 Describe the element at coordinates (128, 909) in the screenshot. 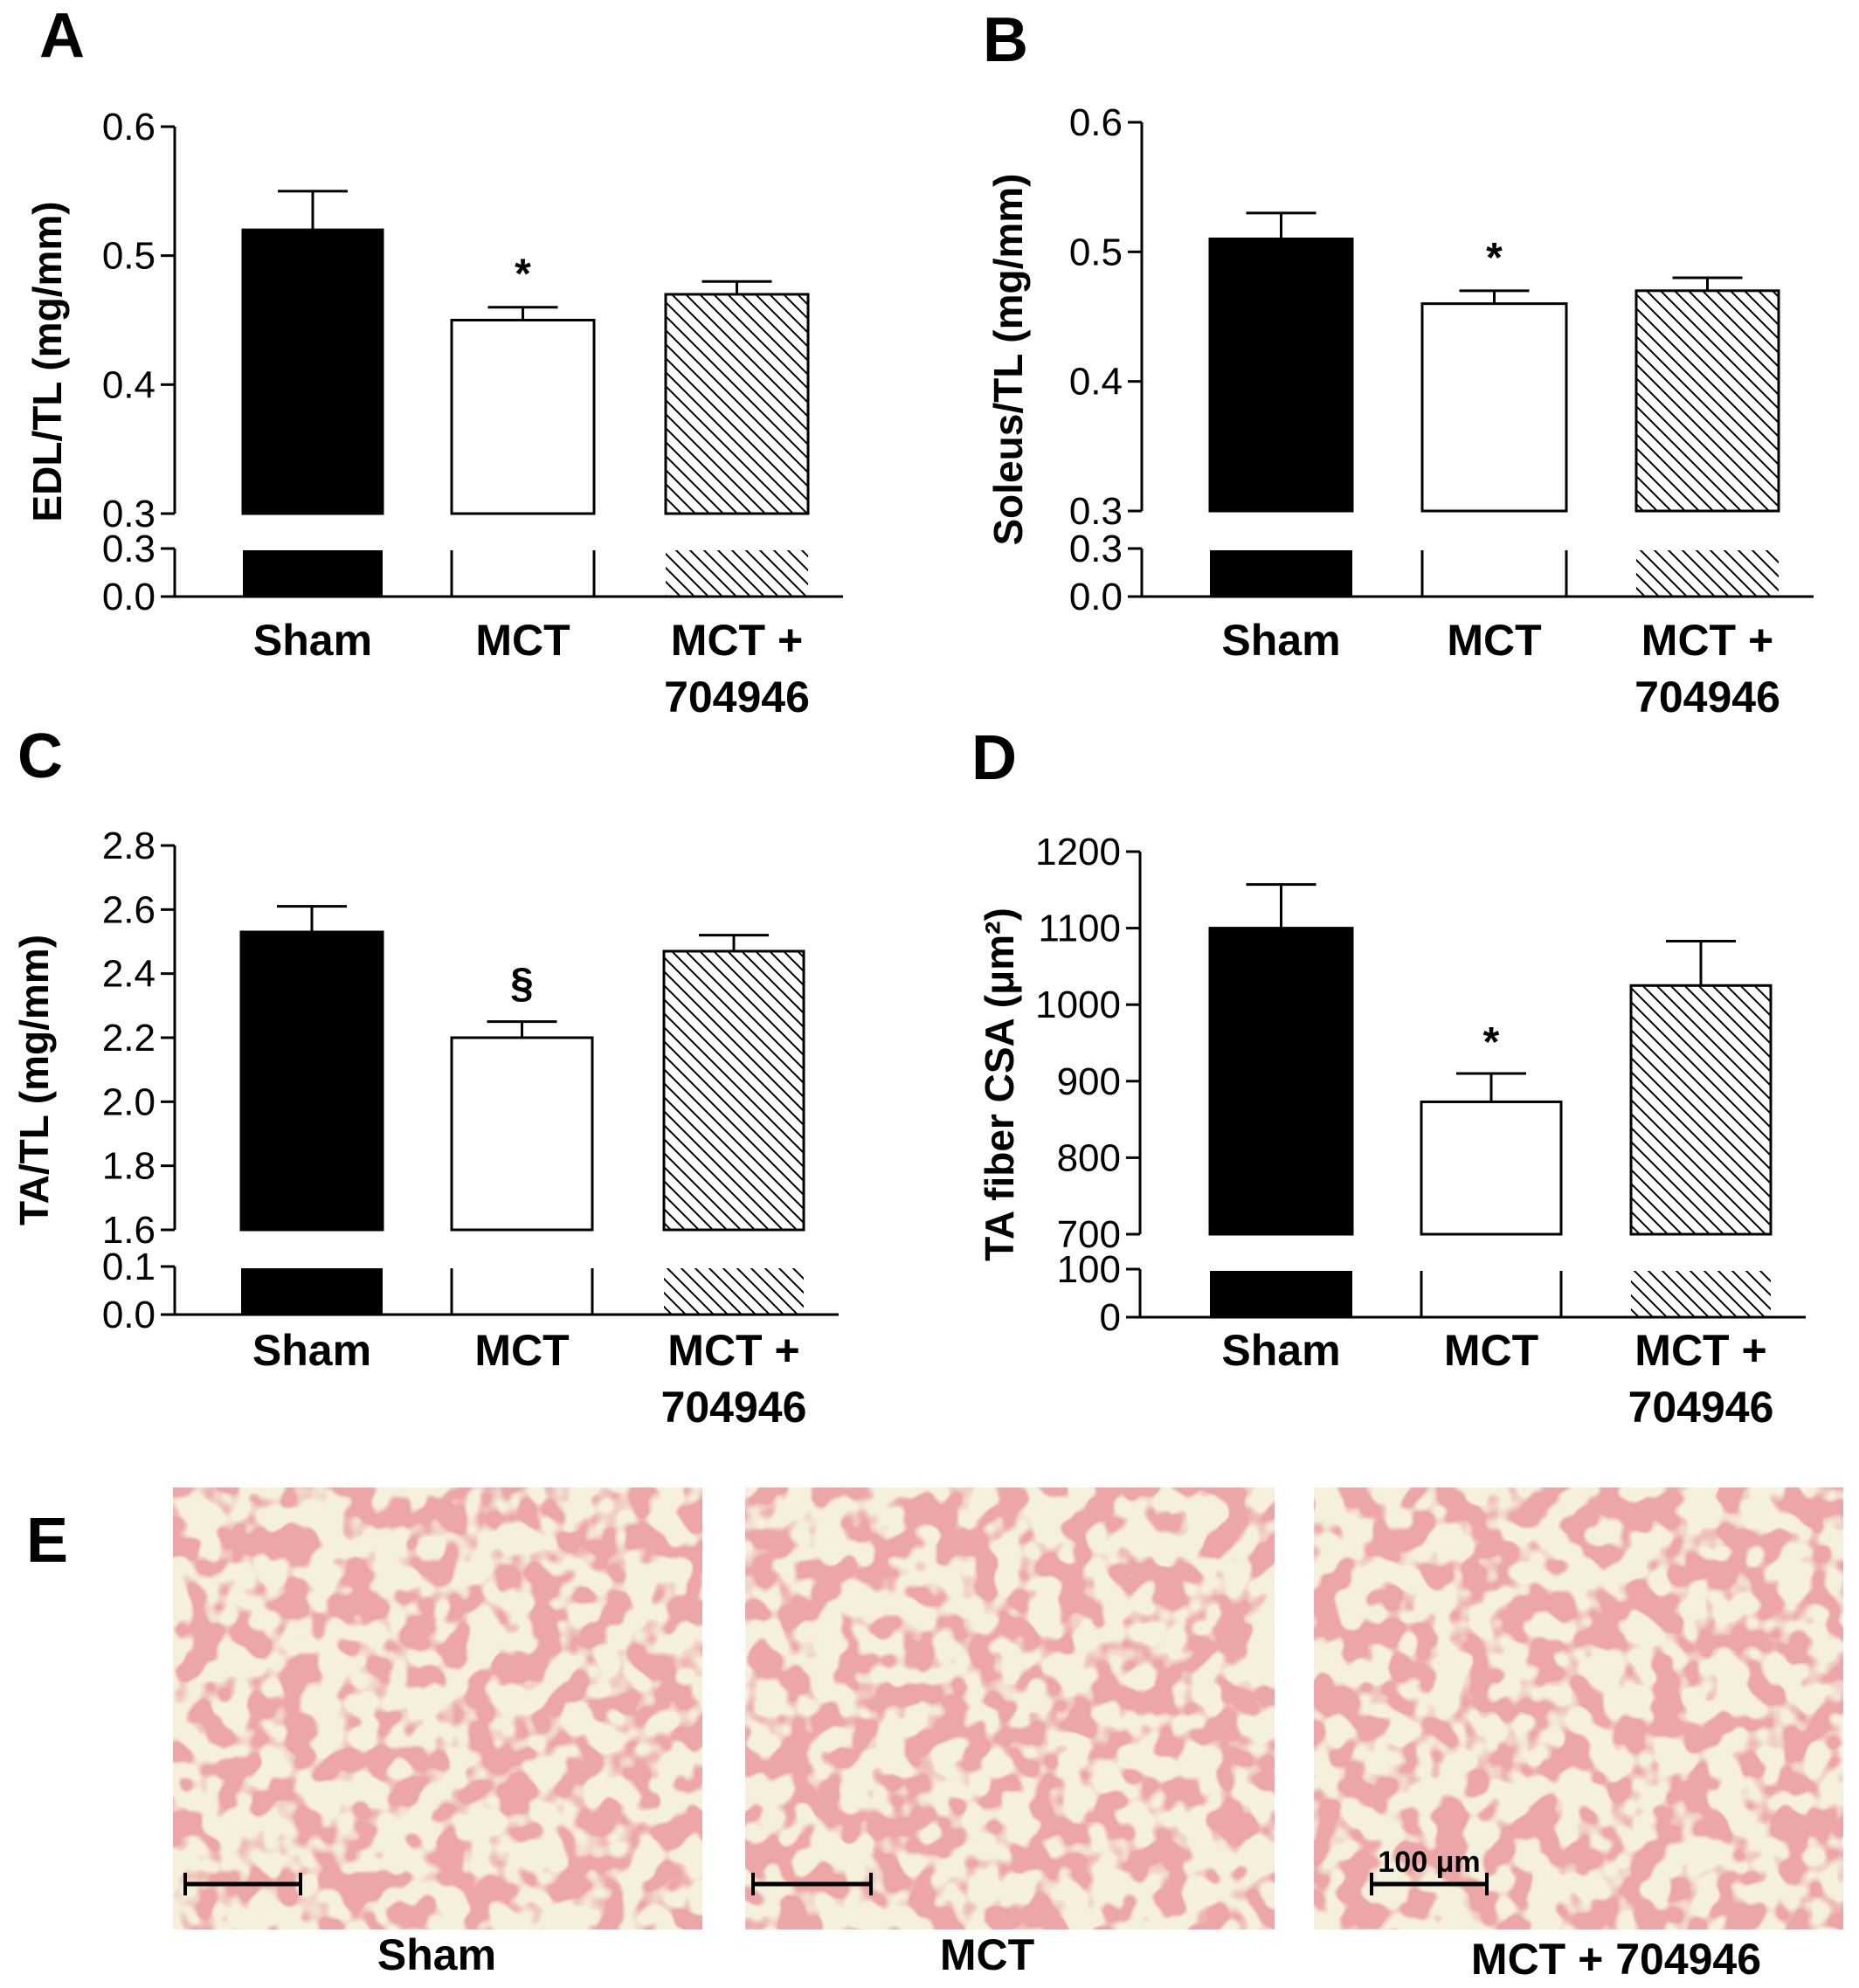

I see `y-tick-label: 2.6` at that location.